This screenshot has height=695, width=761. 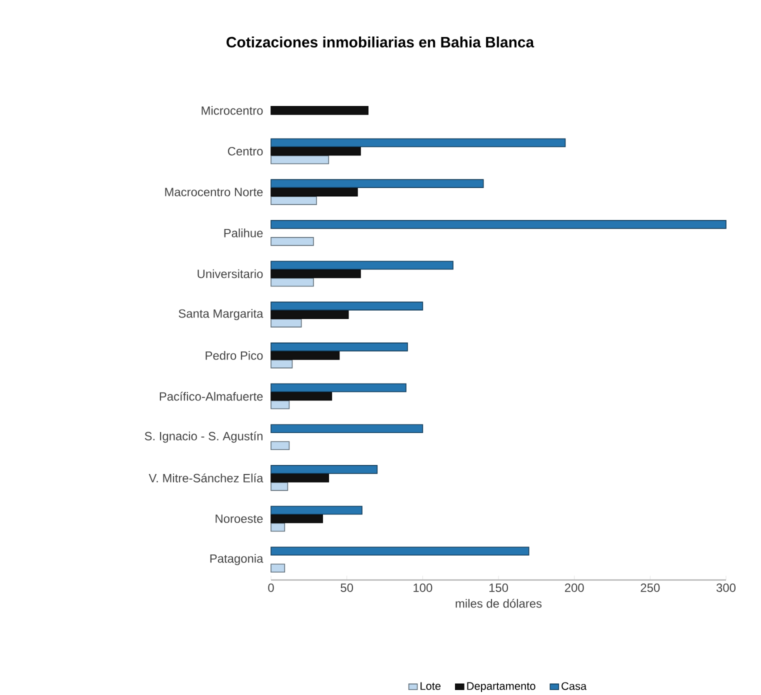 I want to click on x-axis-title: miles de dólares, so click(x=499, y=603).